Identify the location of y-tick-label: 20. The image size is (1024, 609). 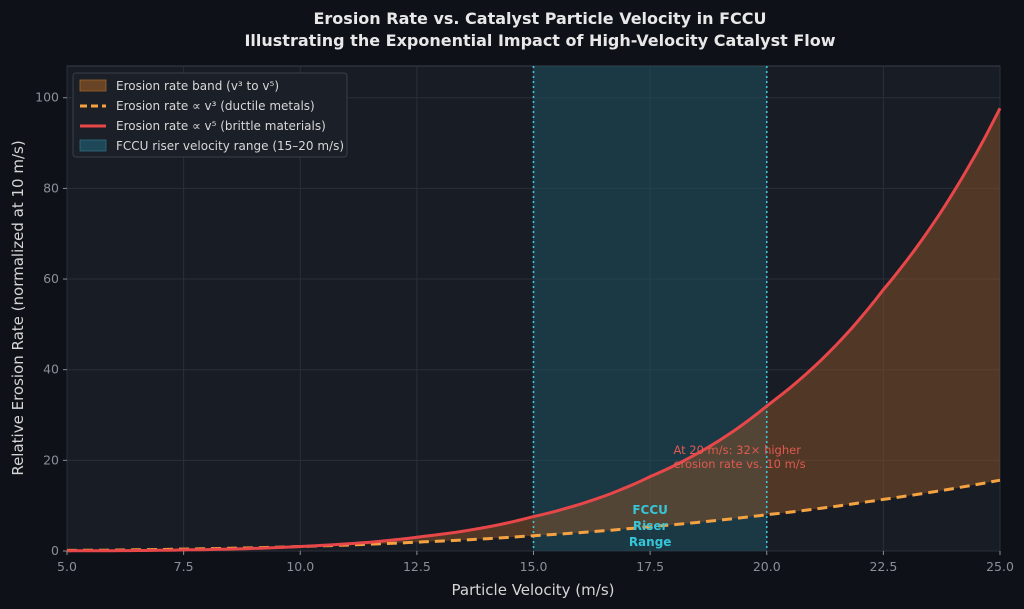
(51, 459).